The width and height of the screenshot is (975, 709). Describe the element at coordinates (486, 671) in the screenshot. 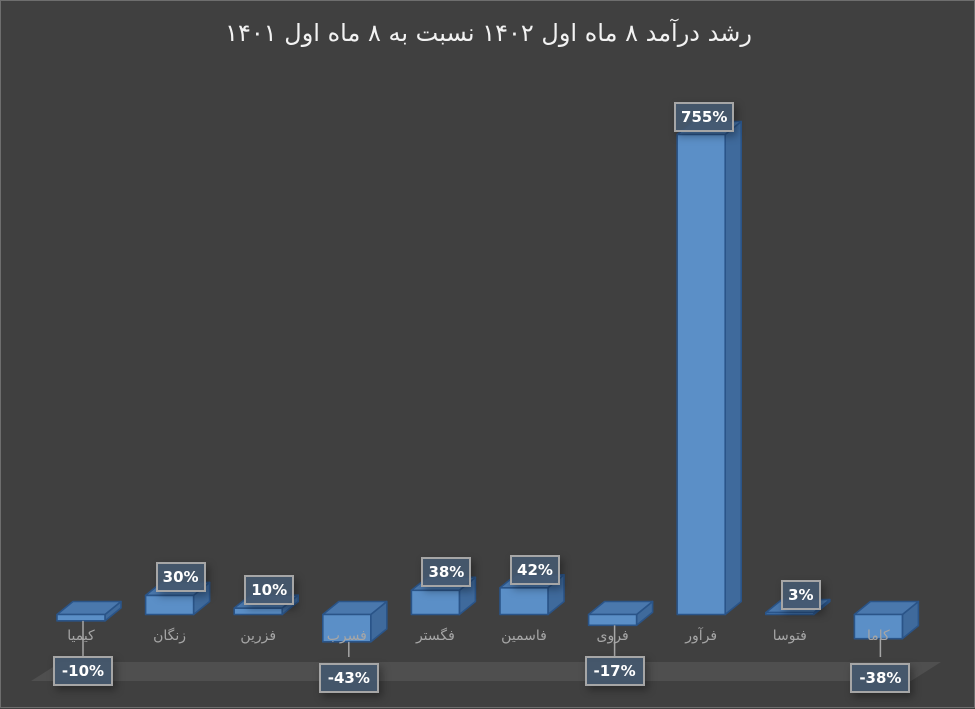

I see `chart-floor` at that location.